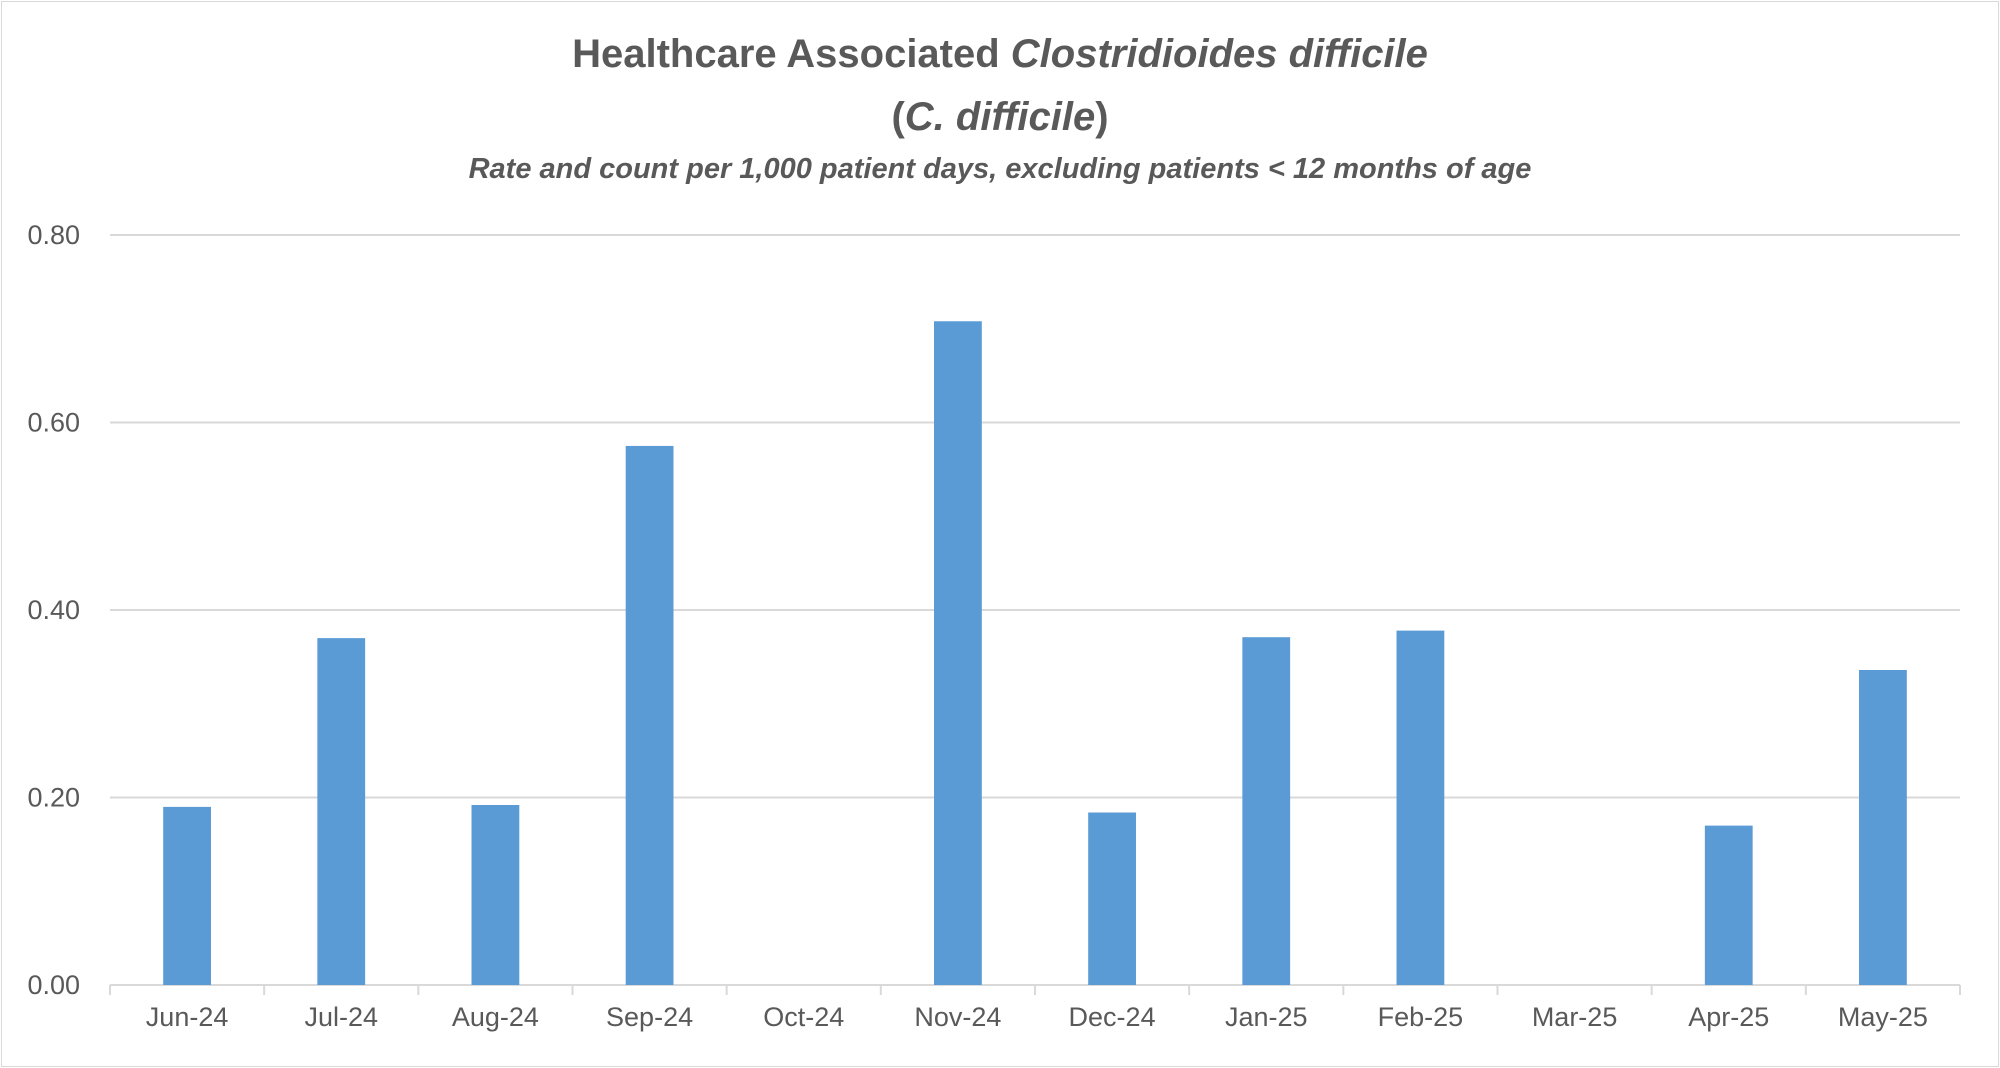 This screenshot has height=1068, width=2000. I want to click on x-tick-label: Aug-24, so click(495, 1017).